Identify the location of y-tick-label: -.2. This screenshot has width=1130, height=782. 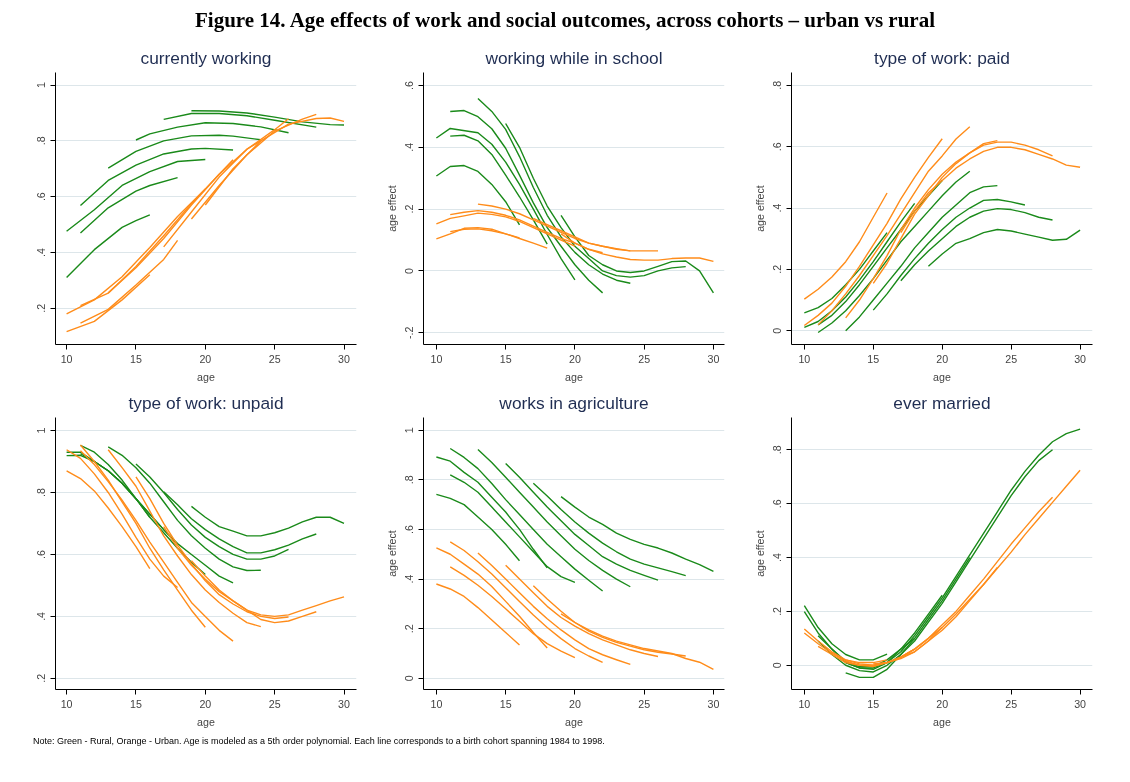
(409, 332).